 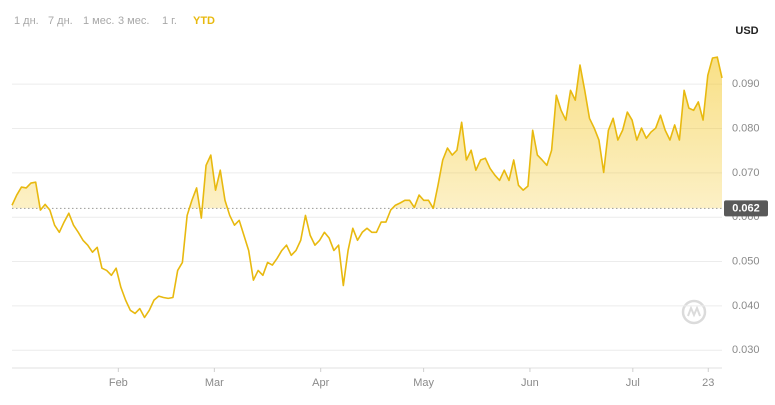 I want to click on watermark-logo, so click(x=694, y=312).